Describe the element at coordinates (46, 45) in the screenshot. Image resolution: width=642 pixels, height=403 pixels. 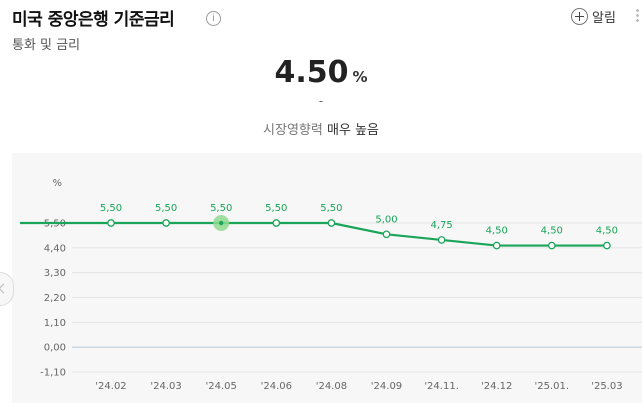
I see `category-label: 통화 및 금리` at that location.